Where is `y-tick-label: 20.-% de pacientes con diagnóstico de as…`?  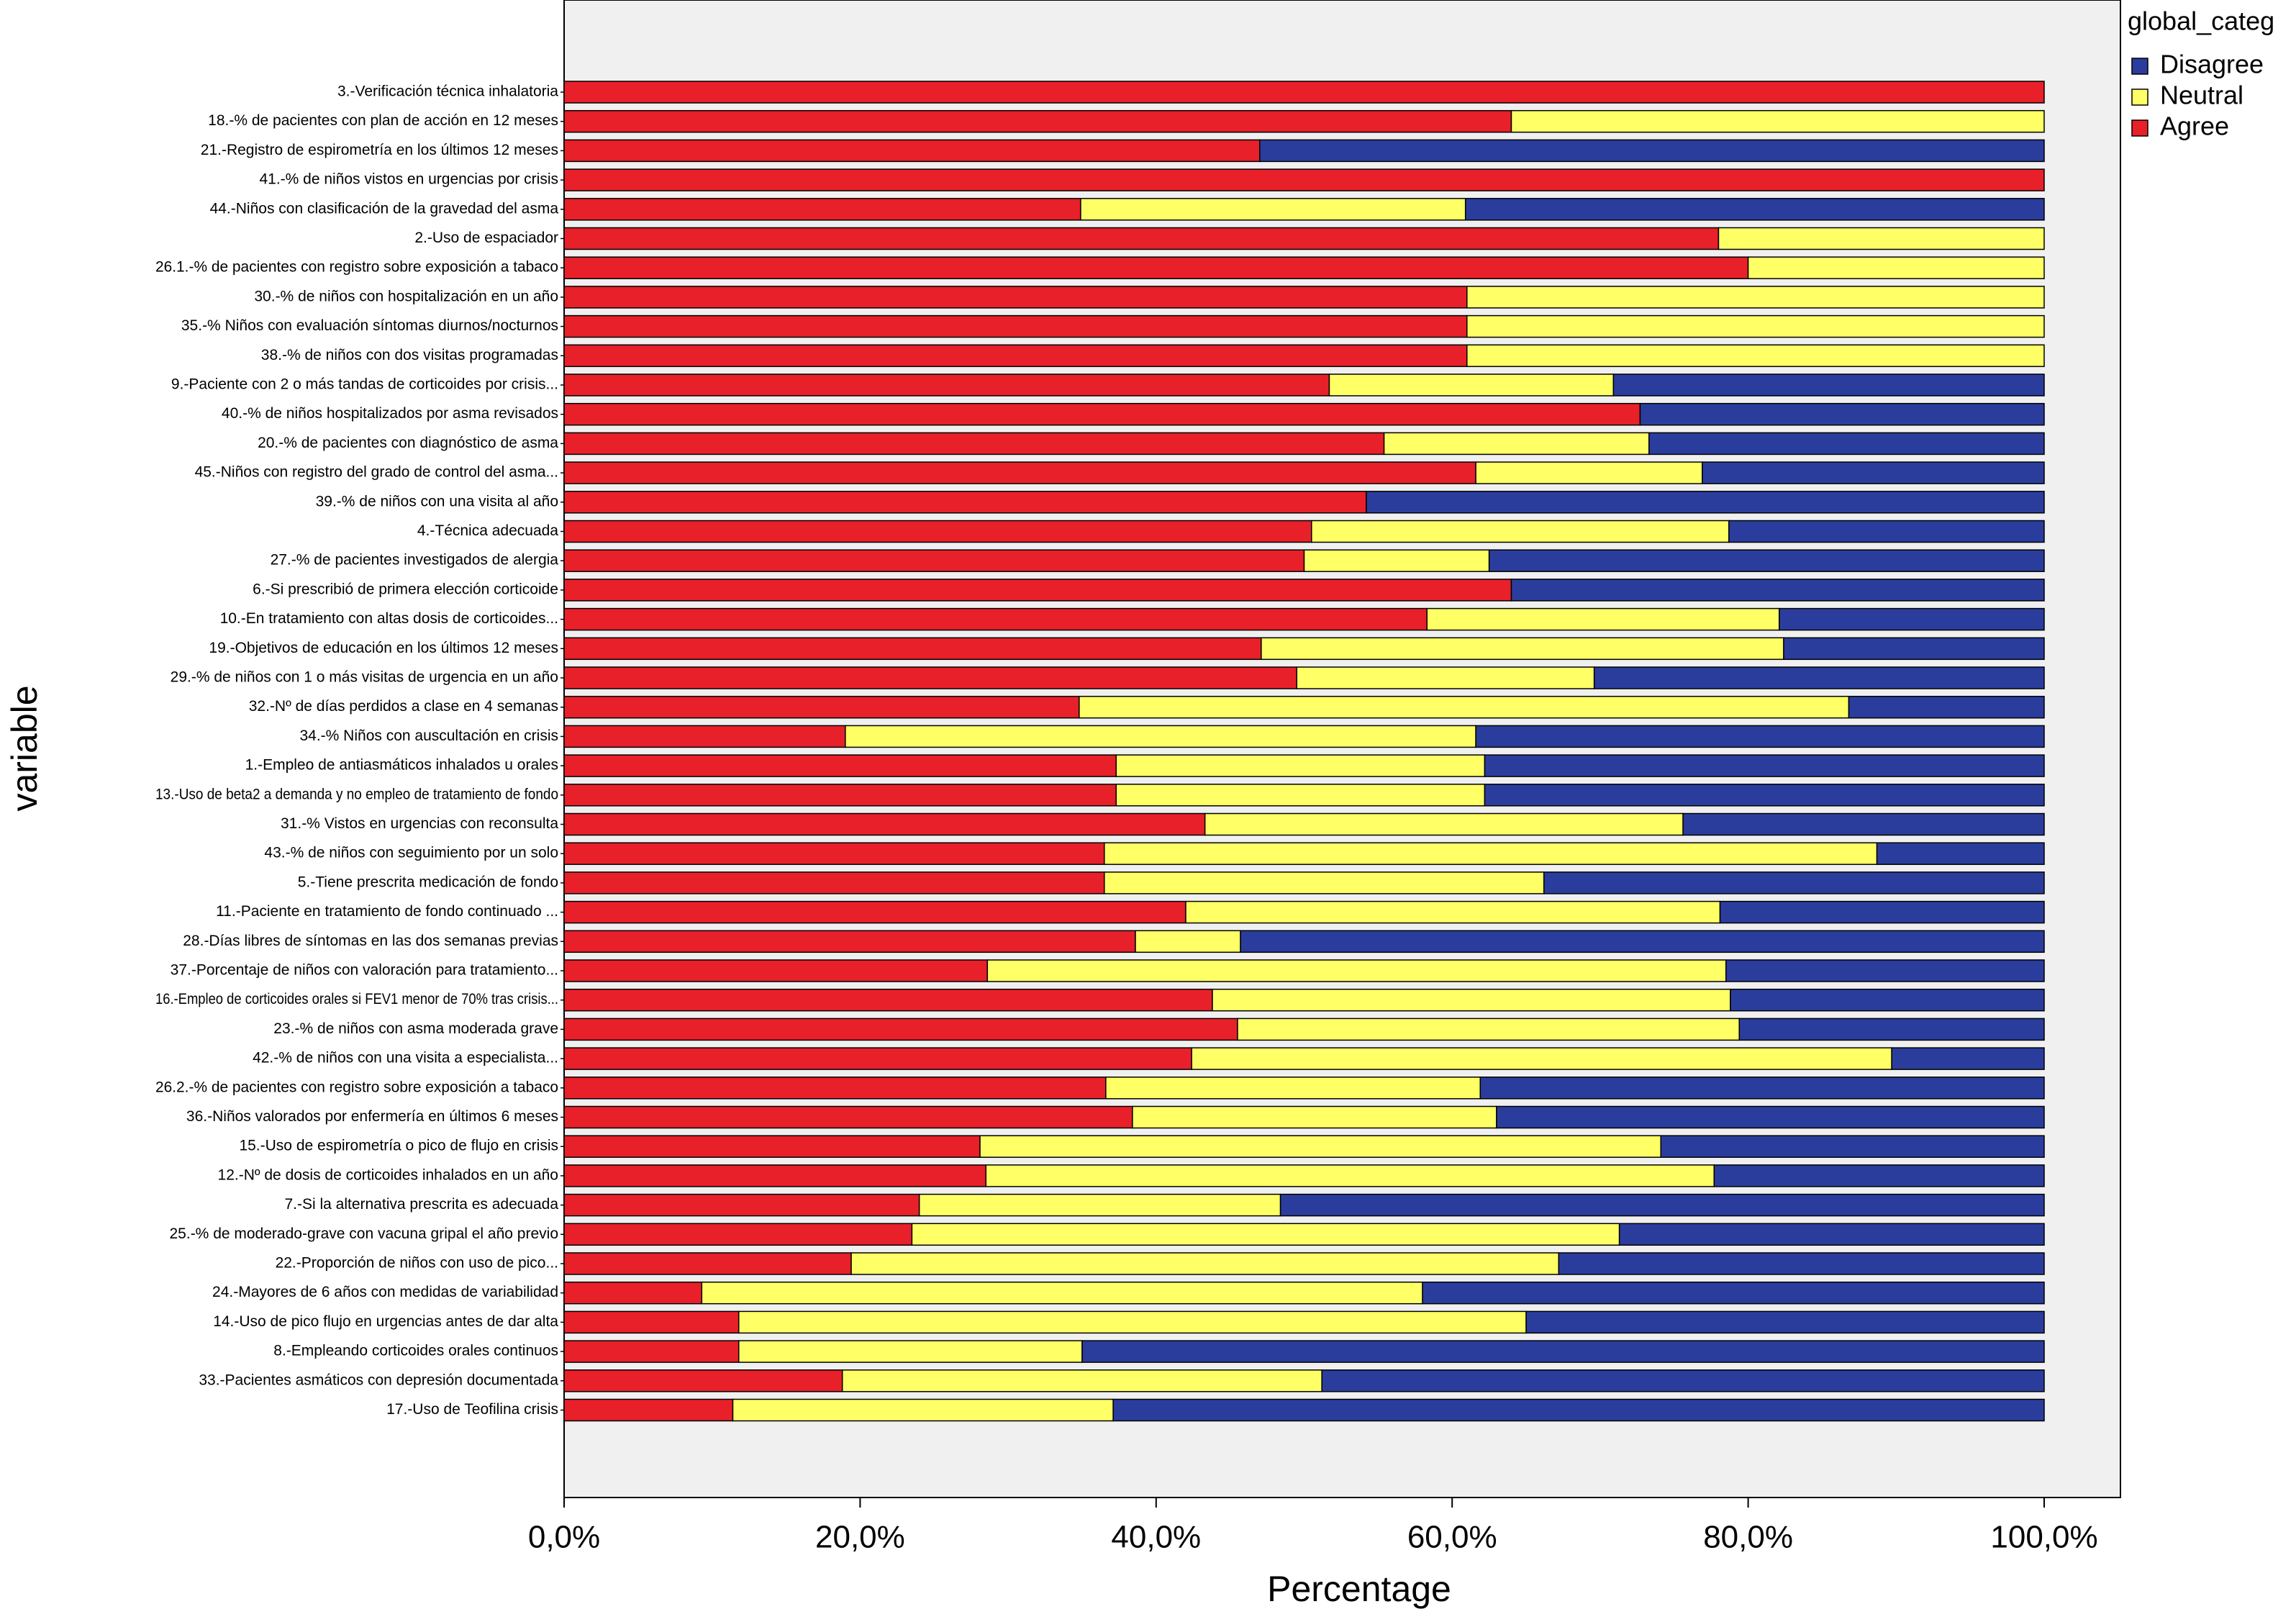 y-tick-label: 20.-% de pacientes con diagnóstico de as… is located at coordinates (408, 443).